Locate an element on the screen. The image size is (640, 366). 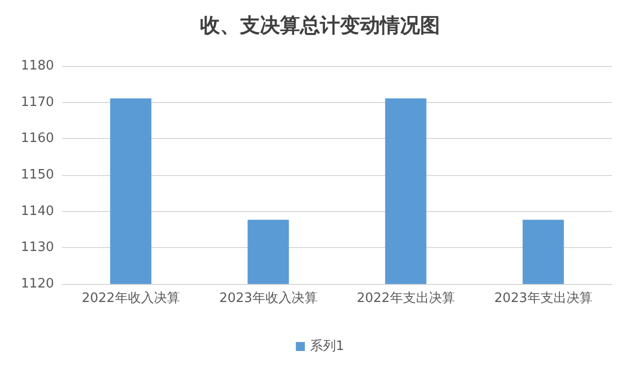
x-tick-label: 2023年收入决算 is located at coordinates (268, 298).